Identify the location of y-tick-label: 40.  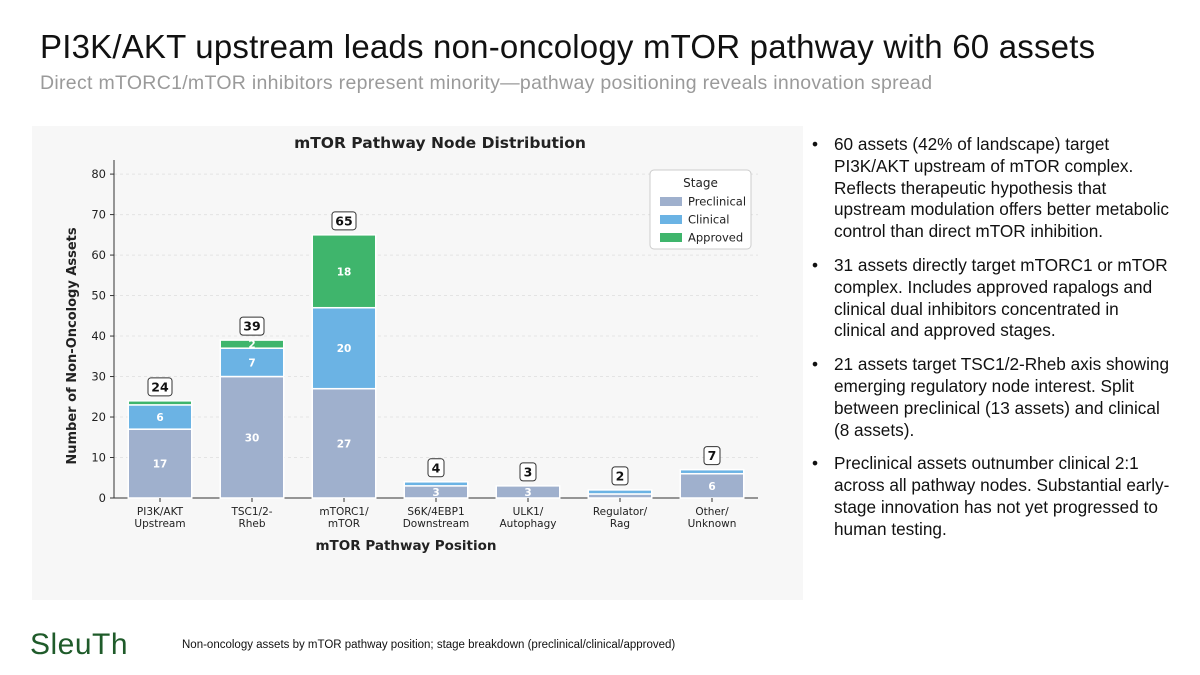
(98, 336).